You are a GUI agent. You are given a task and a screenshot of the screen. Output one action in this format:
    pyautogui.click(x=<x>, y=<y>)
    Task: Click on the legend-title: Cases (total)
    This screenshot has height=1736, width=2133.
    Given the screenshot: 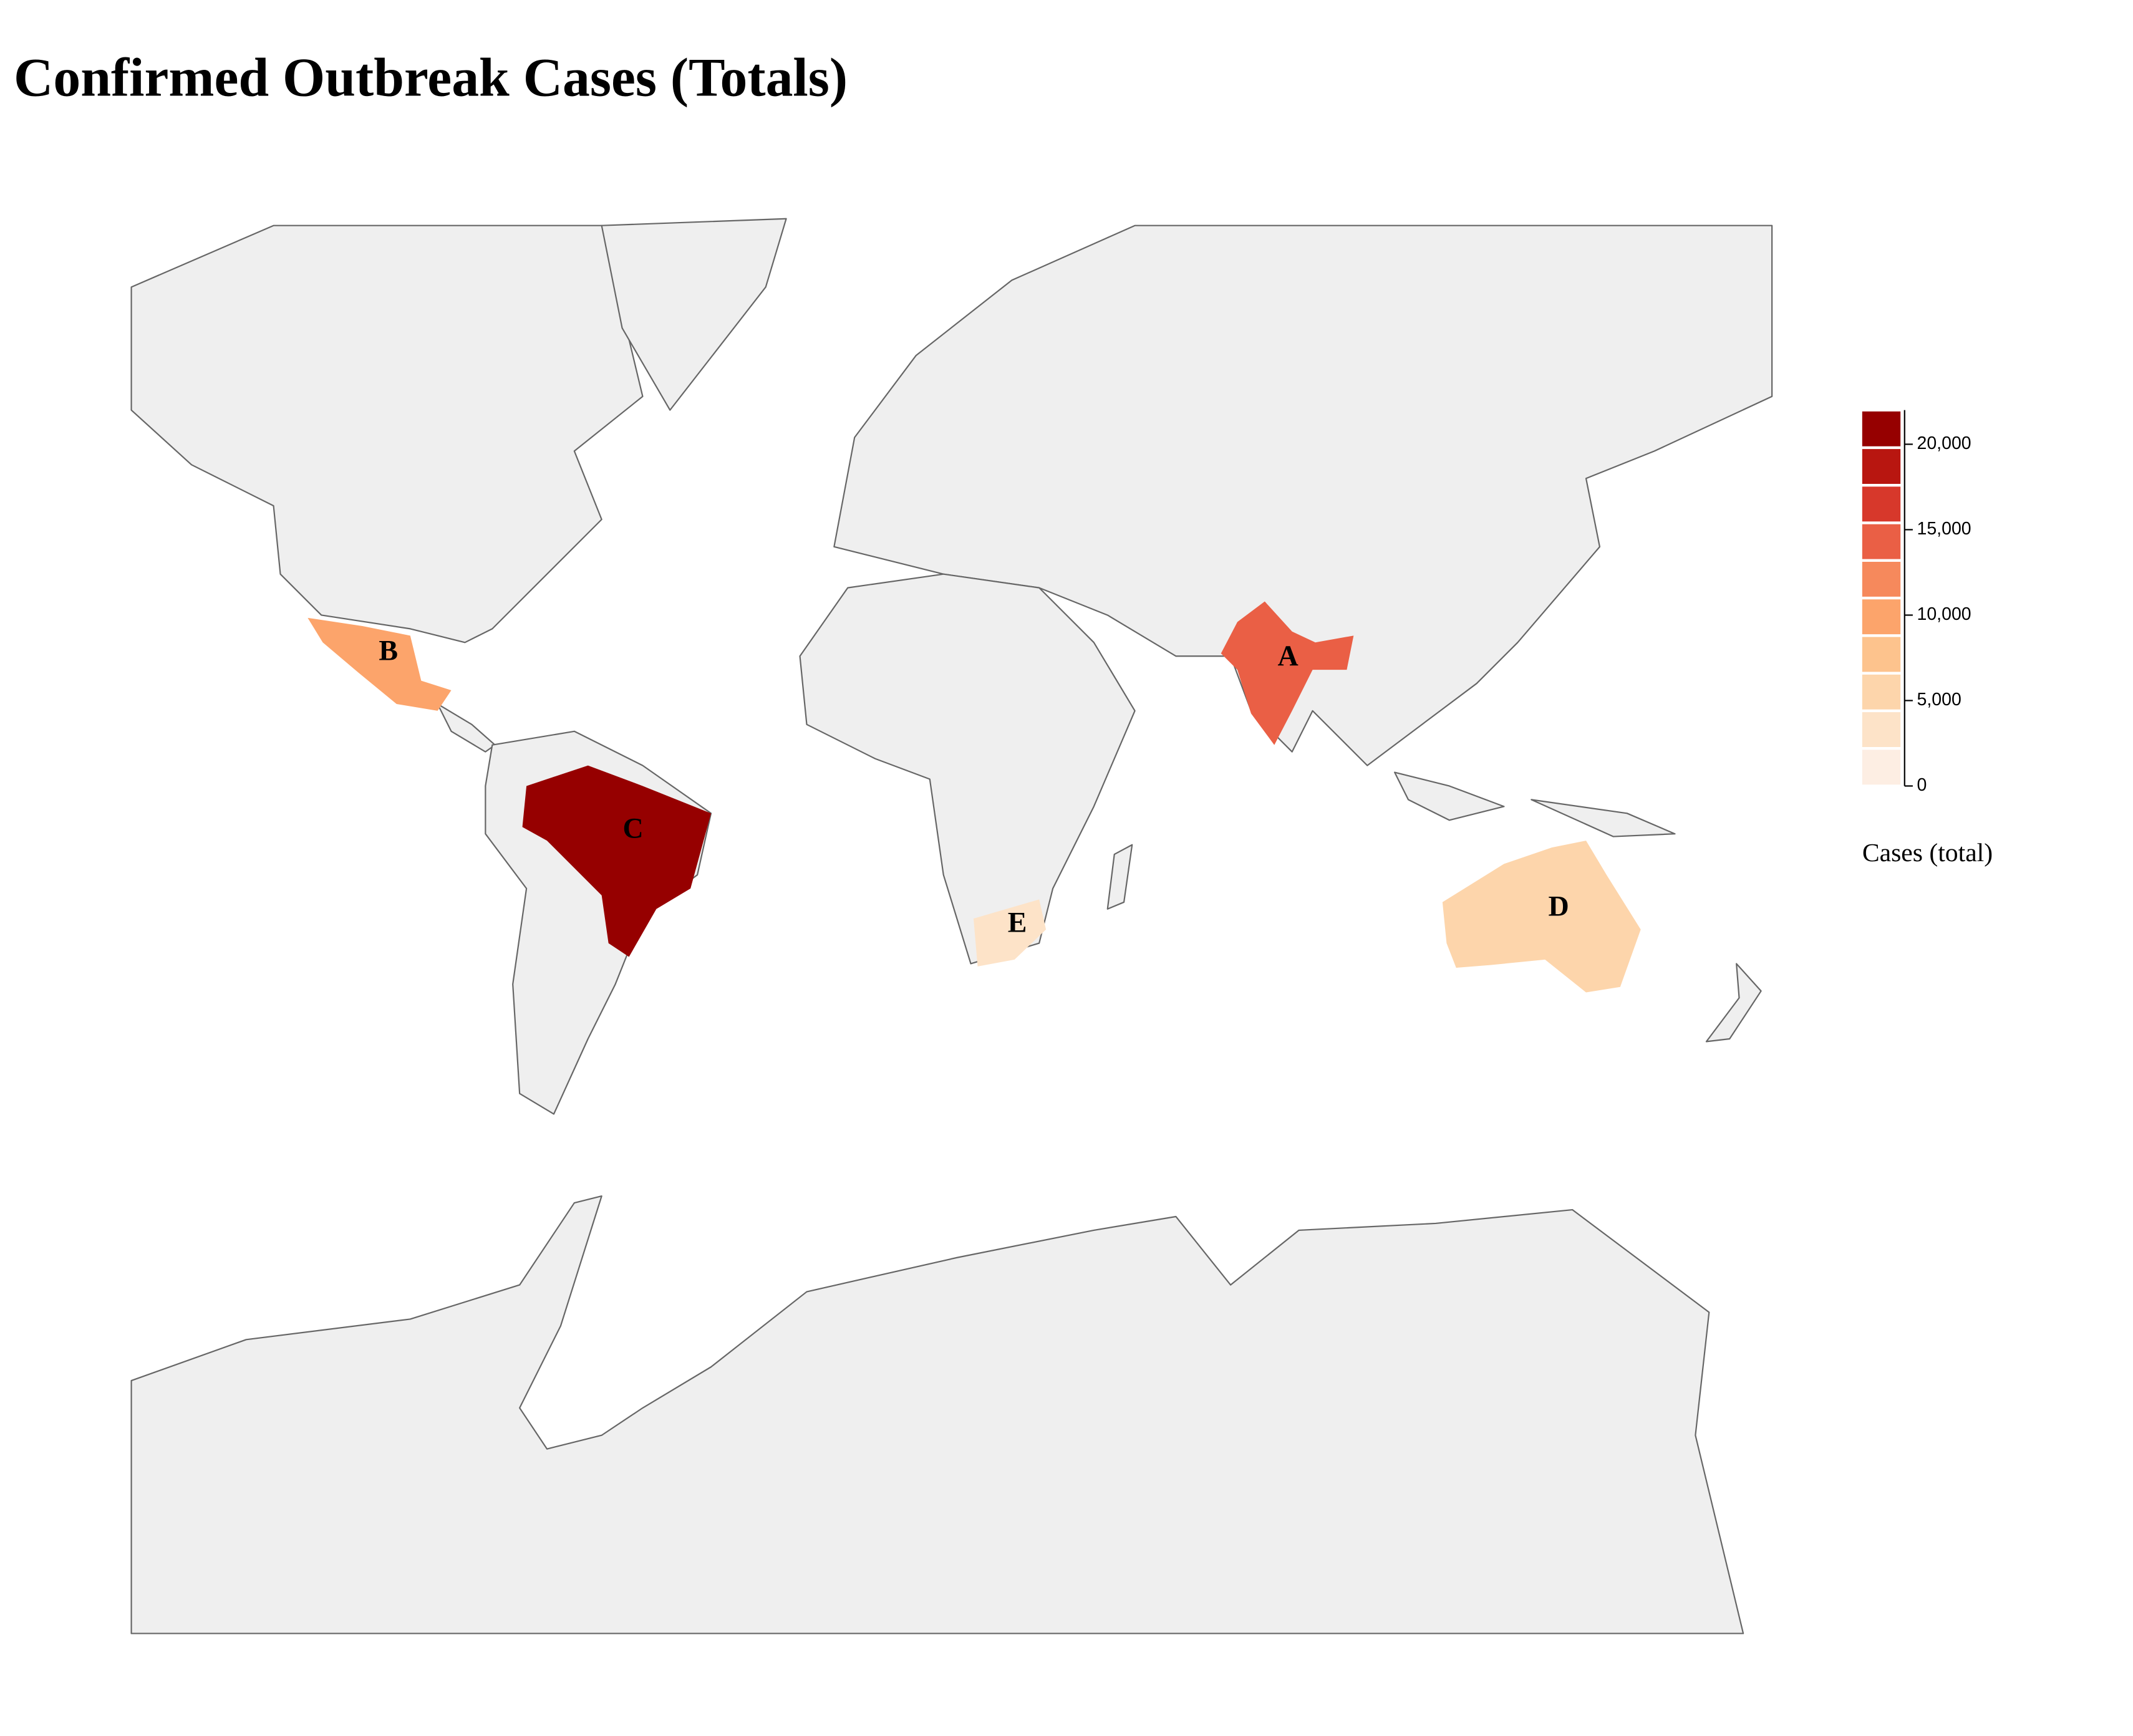 What is the action you would take?
    pyautogui.click(x=1928, y=853)
    